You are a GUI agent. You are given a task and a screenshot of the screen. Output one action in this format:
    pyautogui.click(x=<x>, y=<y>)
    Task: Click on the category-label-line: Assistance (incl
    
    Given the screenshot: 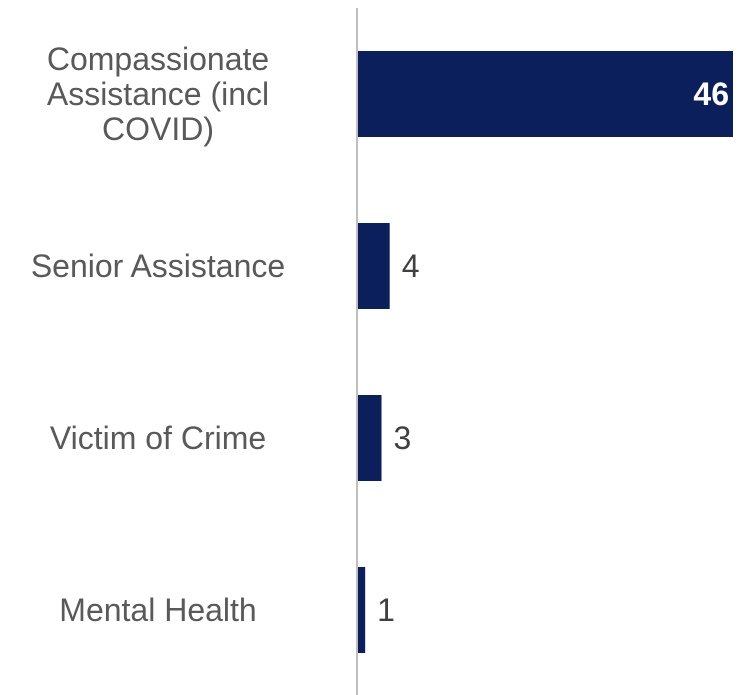 What is the action you would take?
    pyautogui.click(x=158, y=94)
    